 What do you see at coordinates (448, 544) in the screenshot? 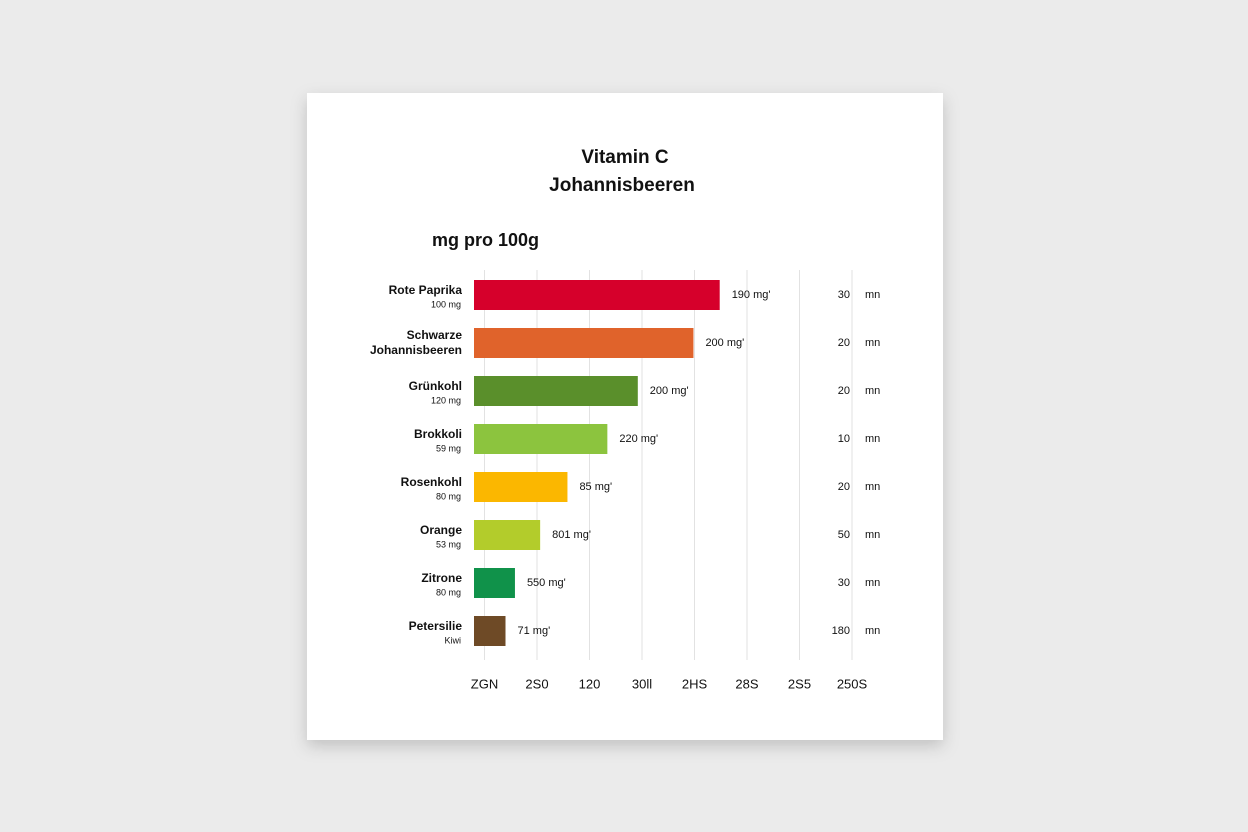
I see `category-note: 53 mg` at bounding box center [448, 544].